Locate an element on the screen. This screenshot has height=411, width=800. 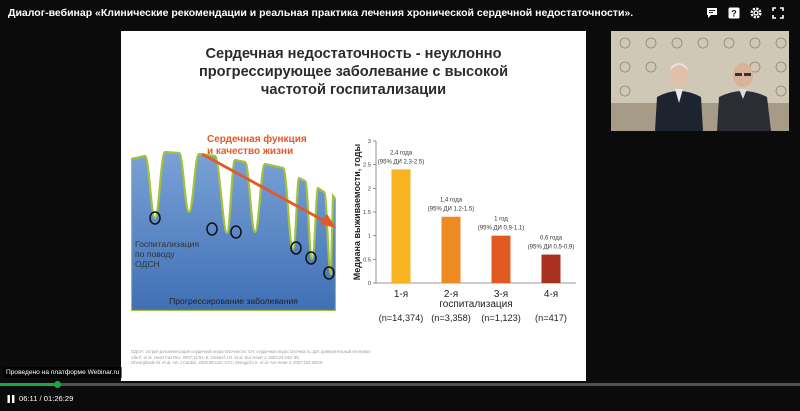
slide-title-line: прогрессирующее заболевание с высокой is located at coordinates (353, 72).